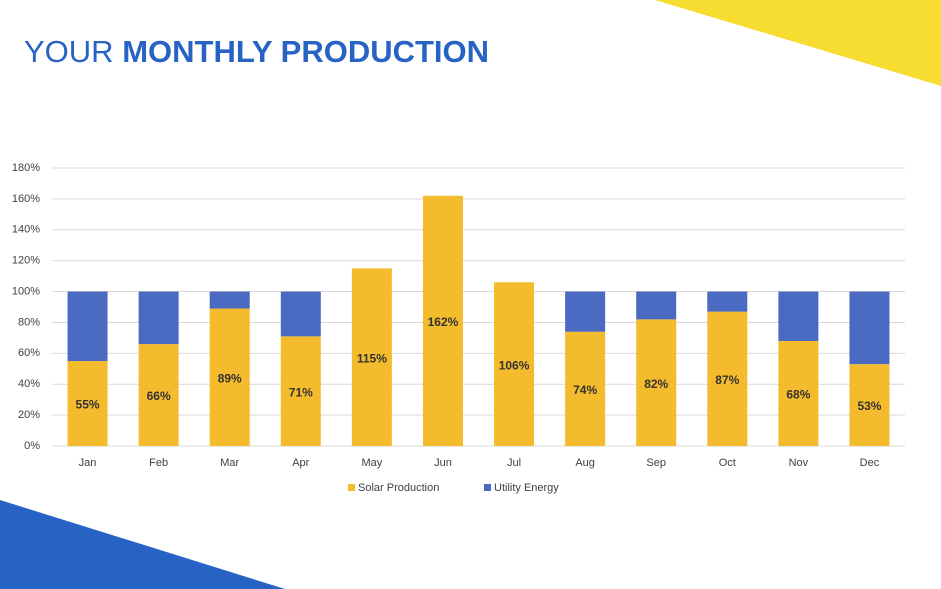 The height and width of the screenshot is (589, 941). I want to click on data-label: 53%, so click(869, 406).